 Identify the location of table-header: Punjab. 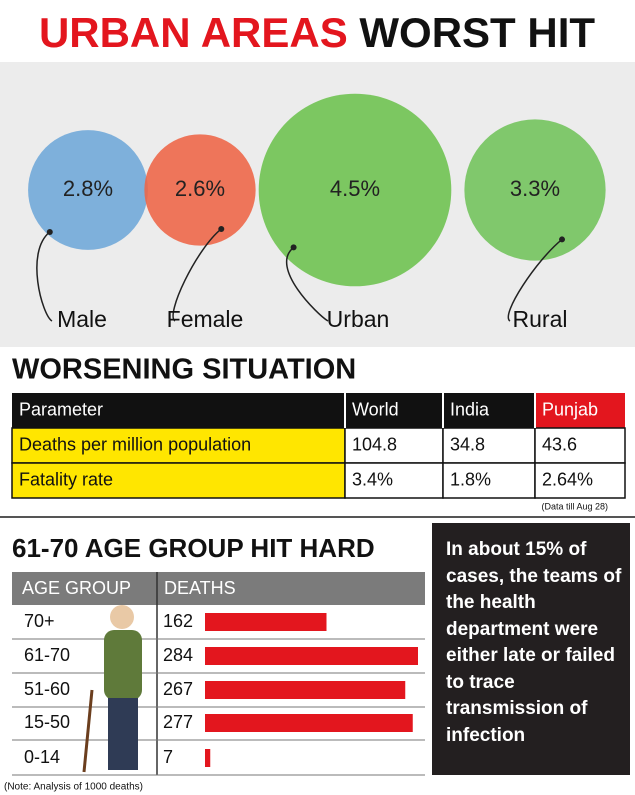
(570, 409).